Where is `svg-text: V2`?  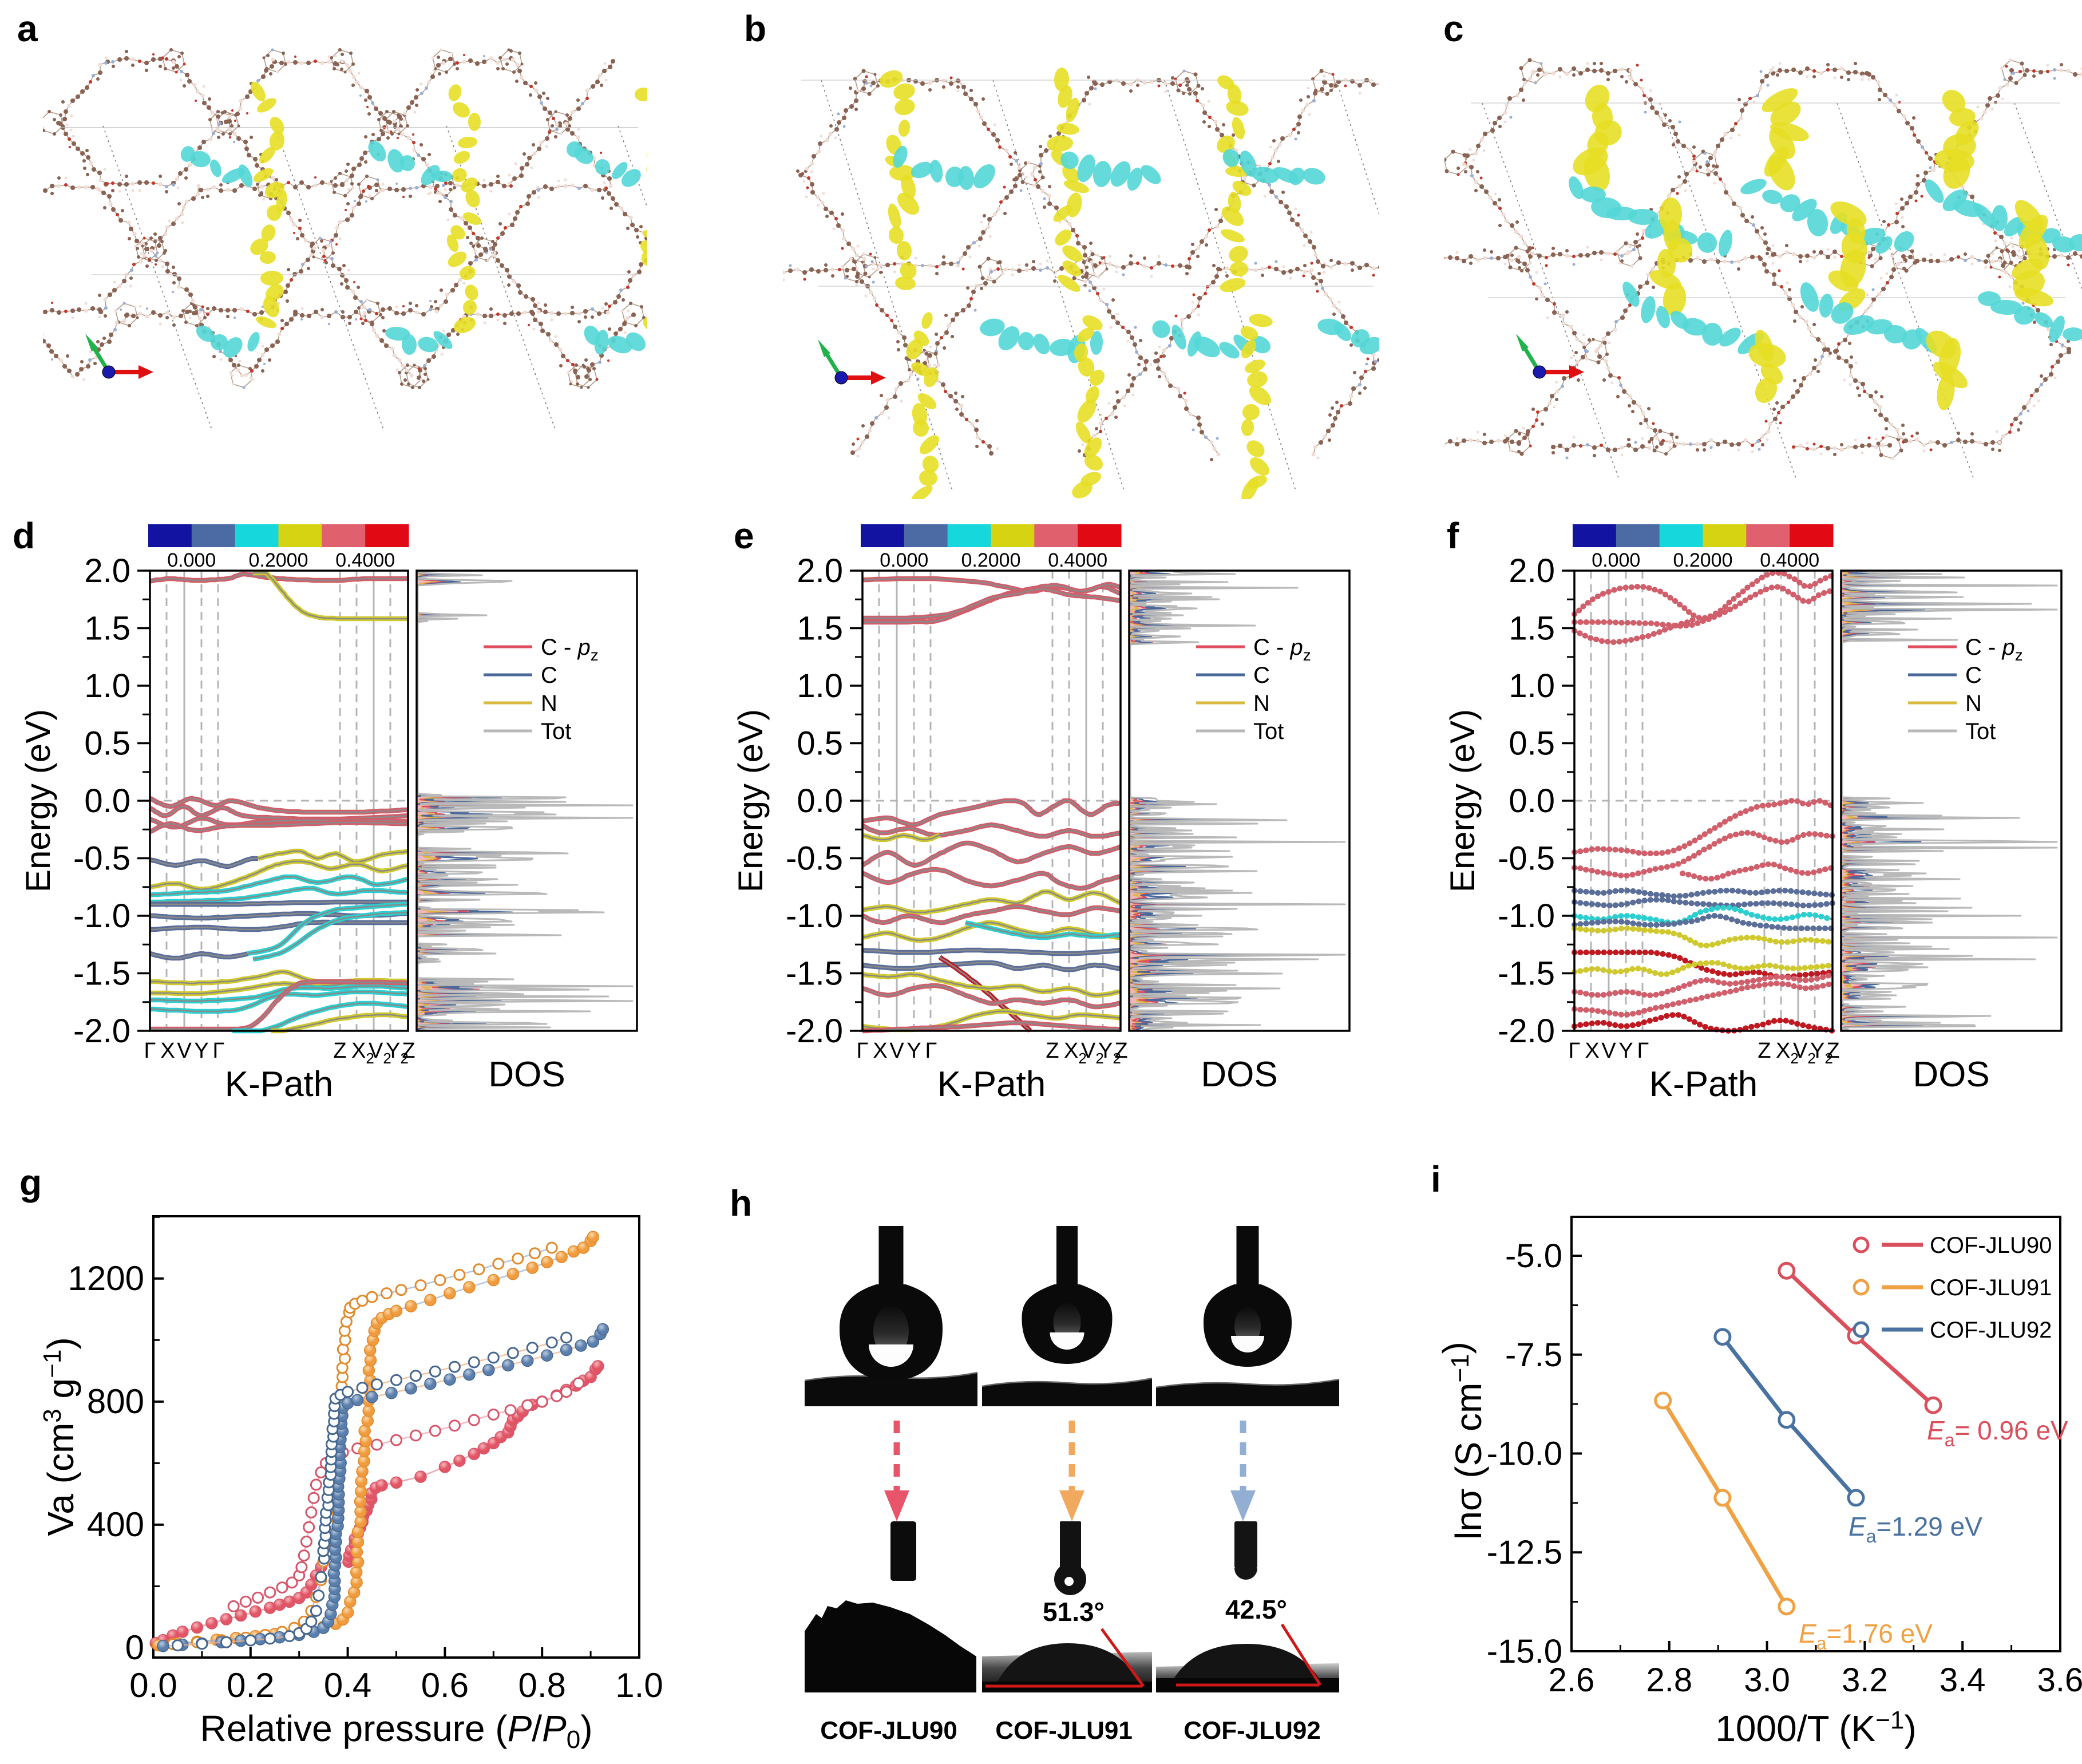 svg-text: V2 is located at coordinates (1804, 1053).